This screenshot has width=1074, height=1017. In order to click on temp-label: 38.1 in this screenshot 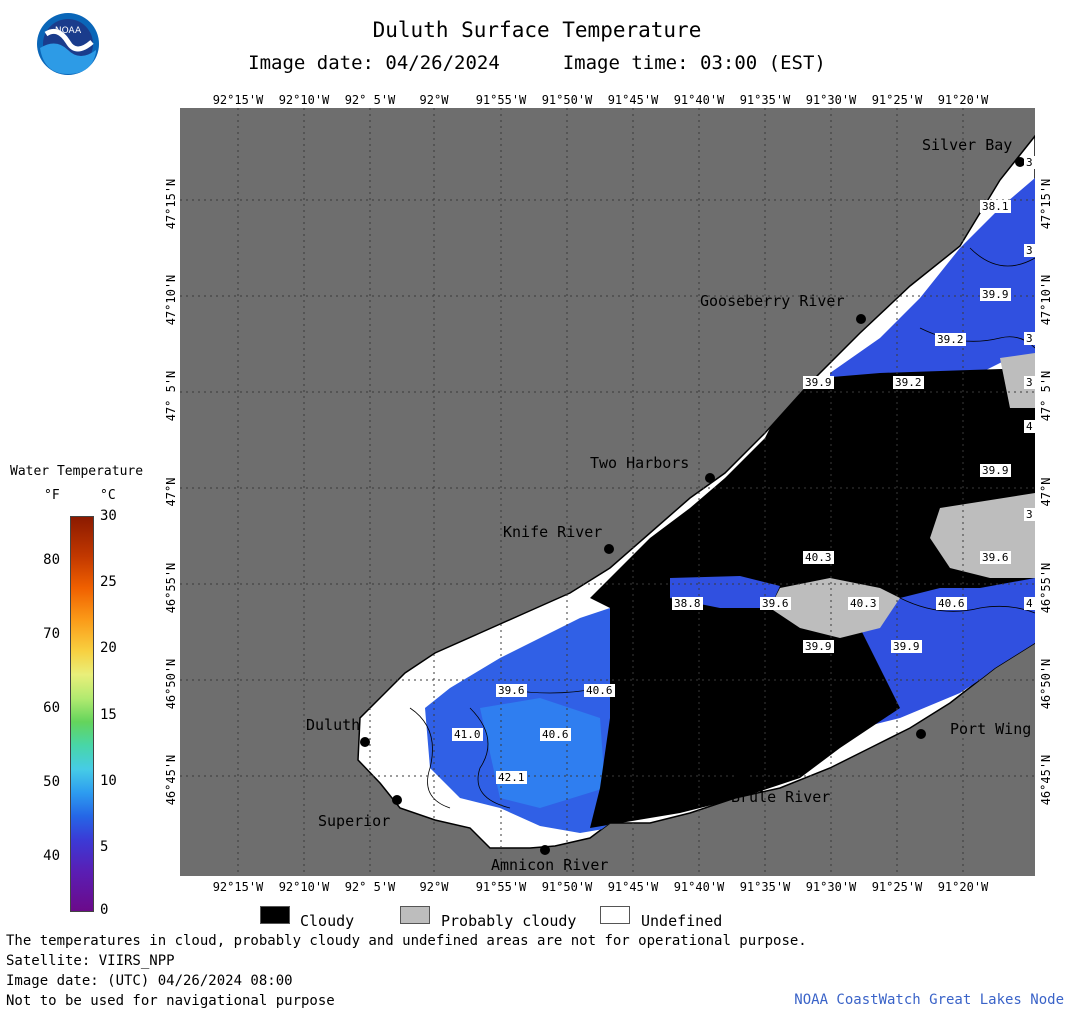, I will do `click(995, 206)`.